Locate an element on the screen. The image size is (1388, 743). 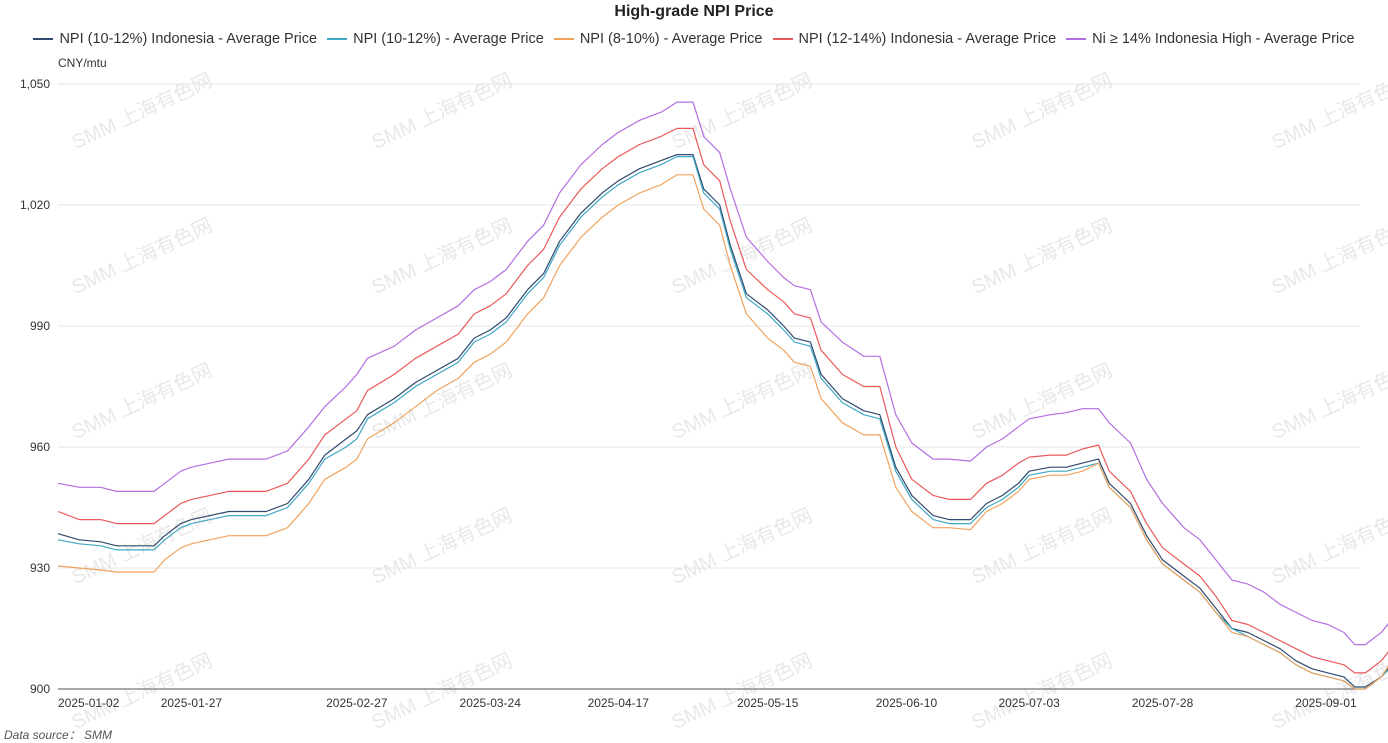
x-tick-label: 2025-05-15 is located at coordinates (768, 703).